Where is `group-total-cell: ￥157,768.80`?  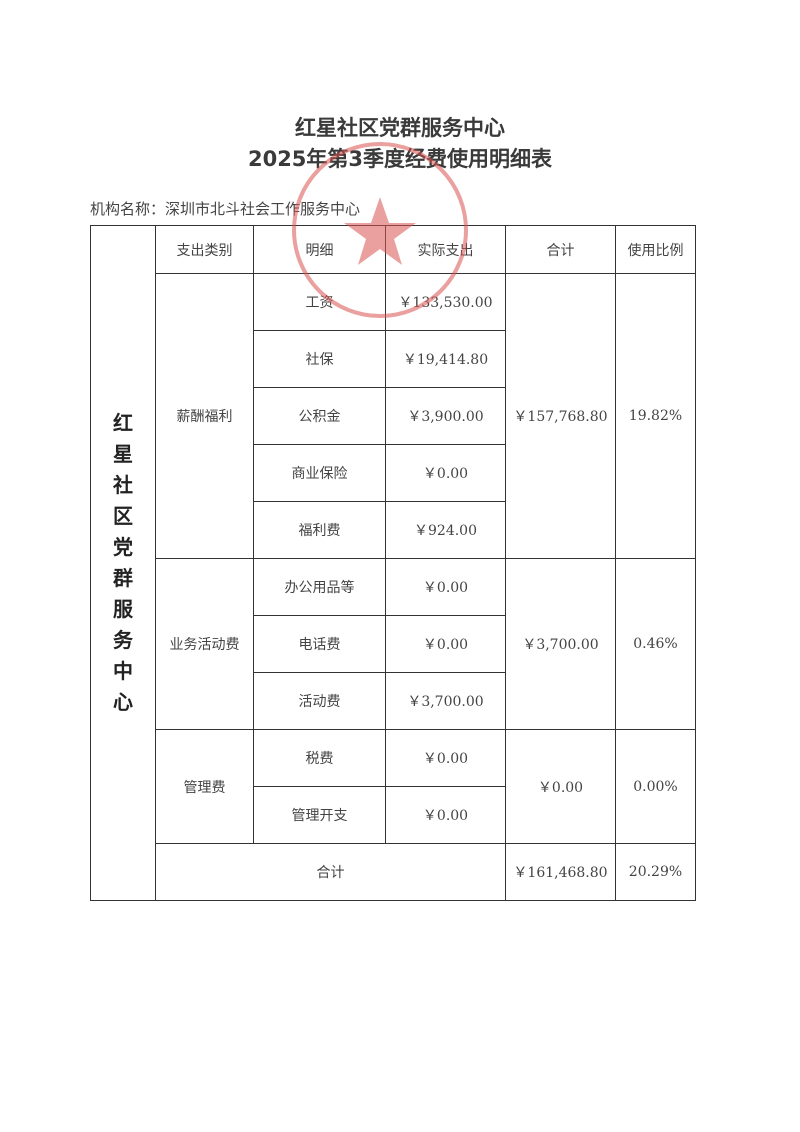
group-total-cell: ￥157,768.80 is located at coordinates (560, 416).